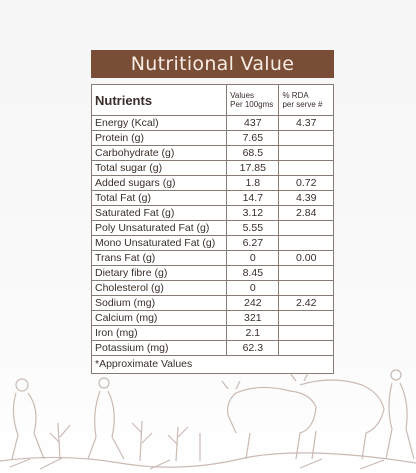  I want to click on table-row: Cholesterol (g) 0, so click(212, 288).